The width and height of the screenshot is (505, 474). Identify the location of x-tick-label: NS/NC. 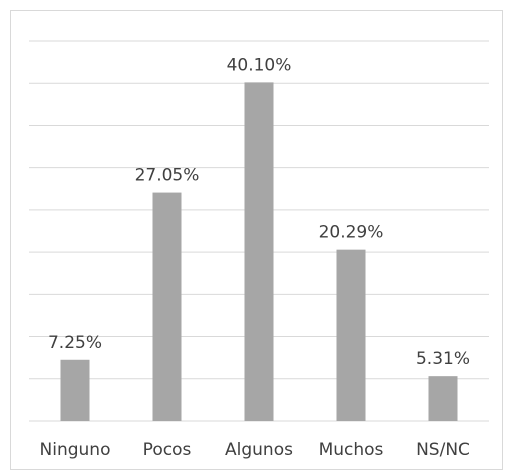
(443, 450).